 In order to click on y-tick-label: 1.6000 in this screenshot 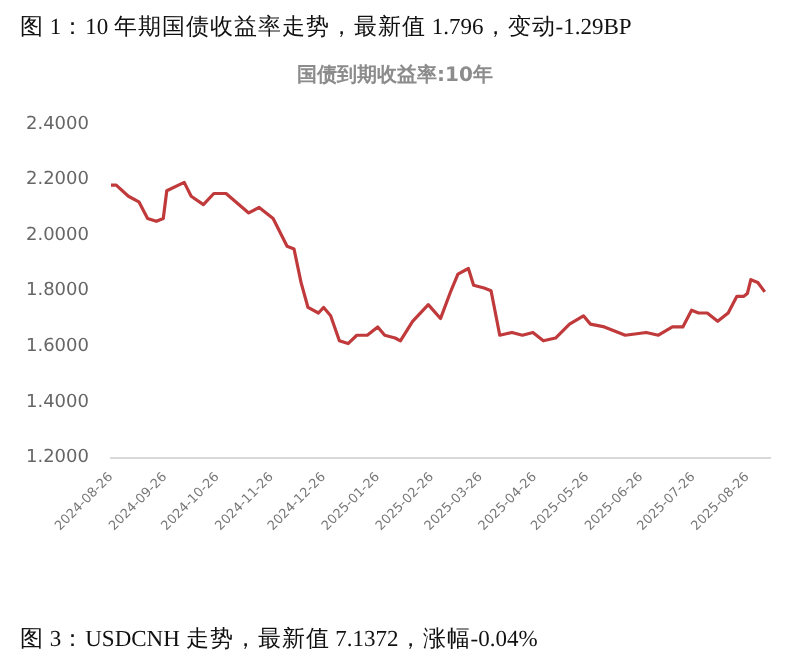, I will do `click(57, 347)`.